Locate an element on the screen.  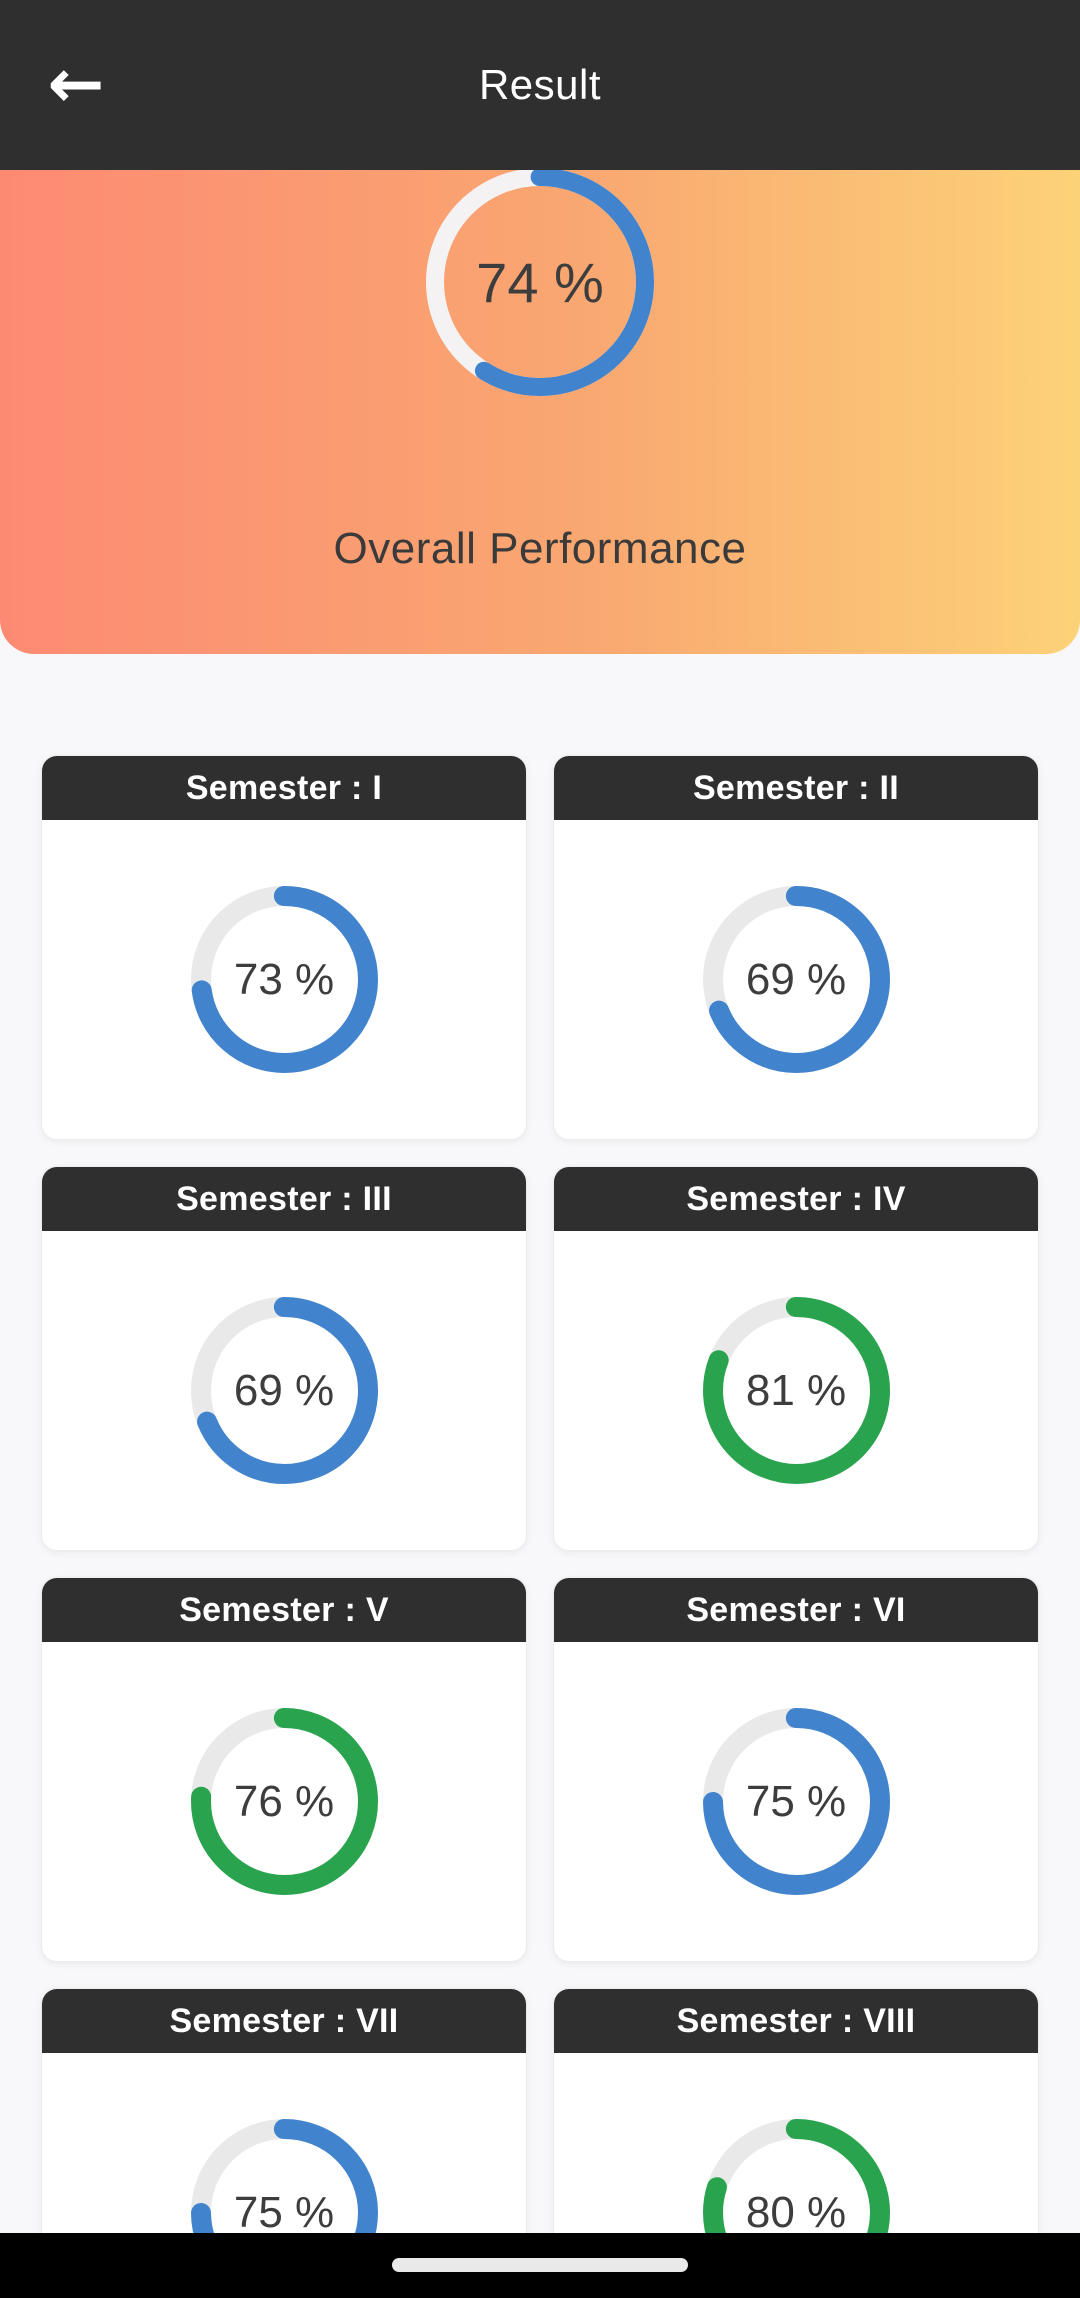
back-arrow-icon: ← is located at coordinates (76, 84).